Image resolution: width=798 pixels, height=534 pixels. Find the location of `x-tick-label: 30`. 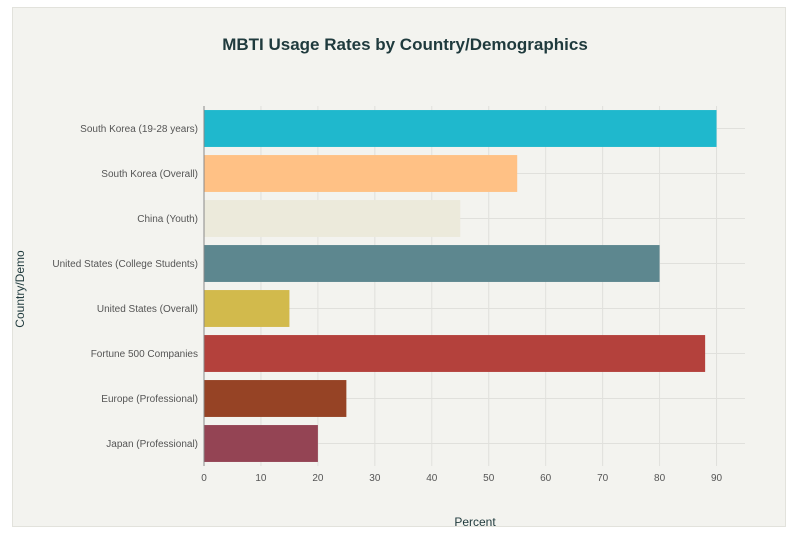

x-tick-label: 30 is located at coordinates (375, 478).